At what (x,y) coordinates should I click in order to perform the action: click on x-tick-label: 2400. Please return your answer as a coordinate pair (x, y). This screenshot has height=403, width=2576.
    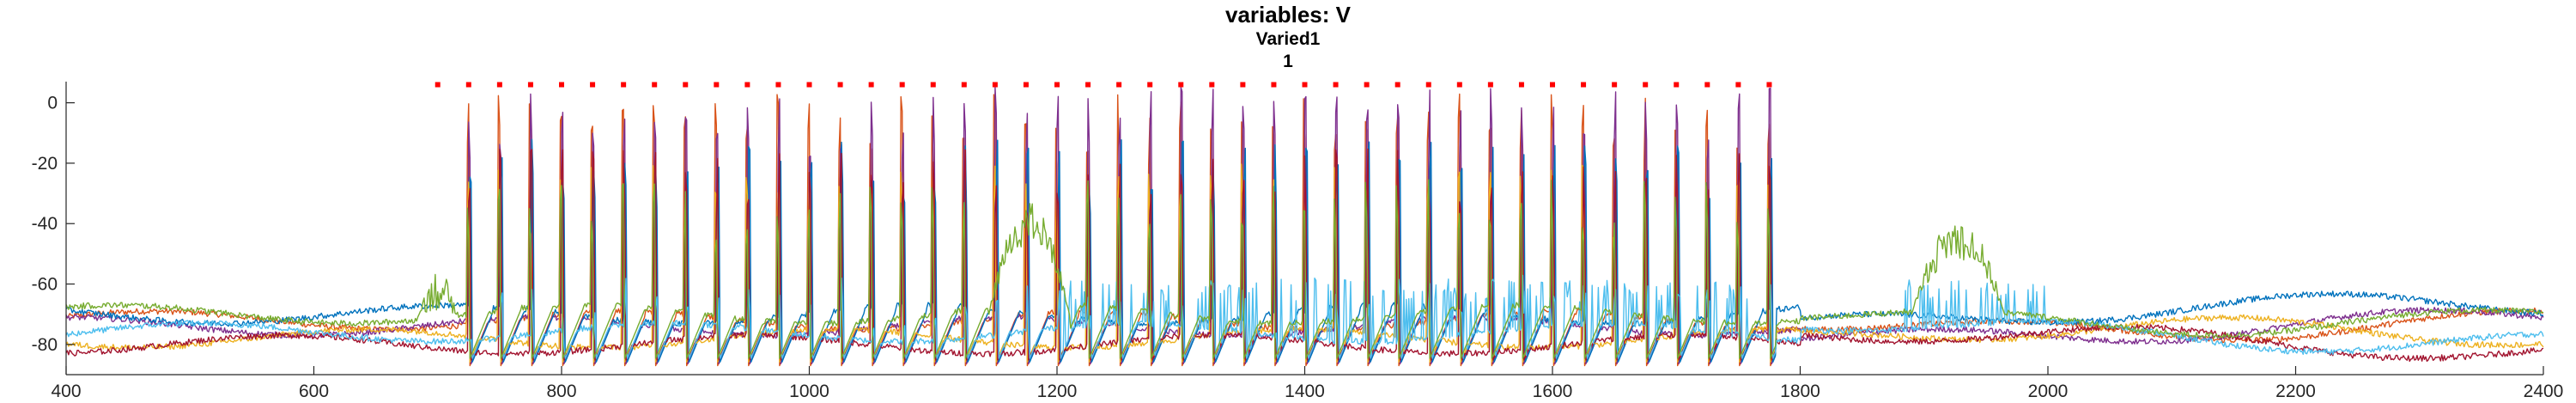
    Looking at the image, I should click on (2544, 391).